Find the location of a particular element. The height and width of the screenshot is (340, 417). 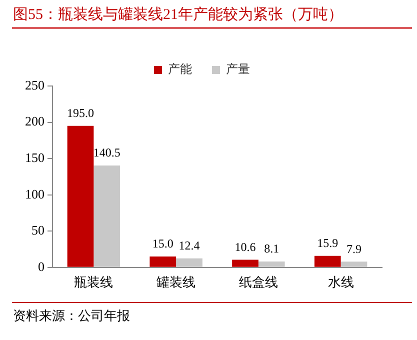

y-tick-label: 250 is located at coordinates (34, 84).